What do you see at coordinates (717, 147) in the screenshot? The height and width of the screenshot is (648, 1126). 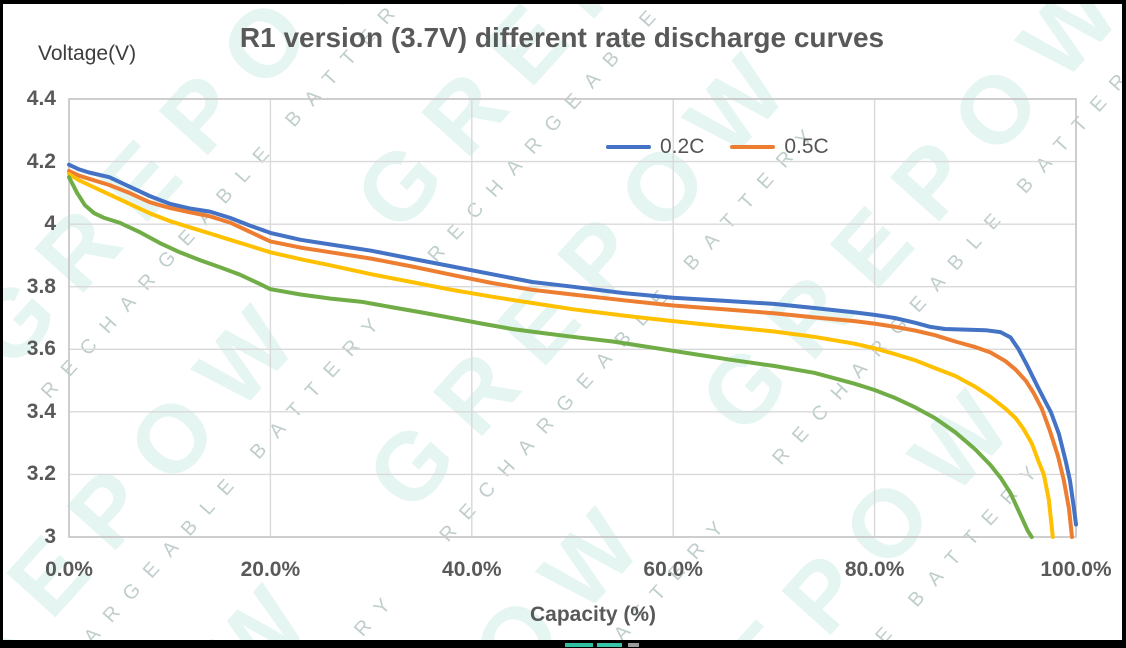 I see `chart-legend: 0.2C 0.5C` at bounding box center [717, 147].